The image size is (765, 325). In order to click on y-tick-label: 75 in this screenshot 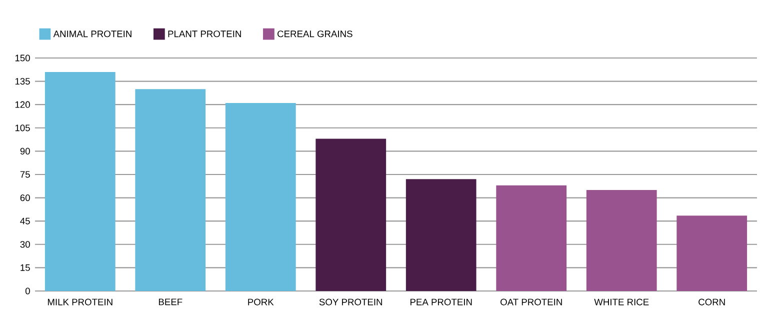, I will do `click(25, 174)`.